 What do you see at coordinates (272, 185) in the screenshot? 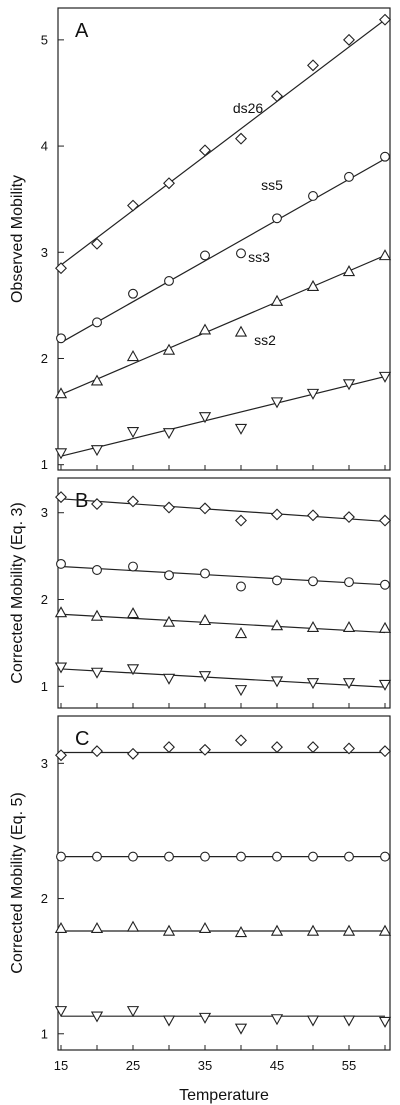
I see `series-label: ss5` at bounding box center [272, 185].